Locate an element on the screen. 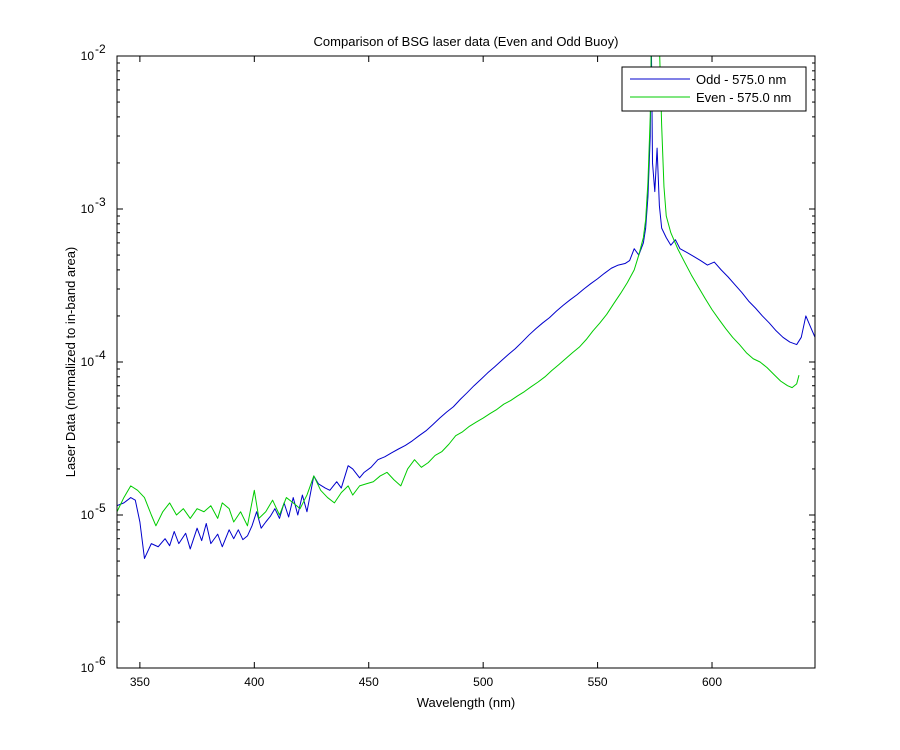 This screenshot has width=900, height=750. y-tick-label-exponent: -3 is located at coordinates (100, 202).